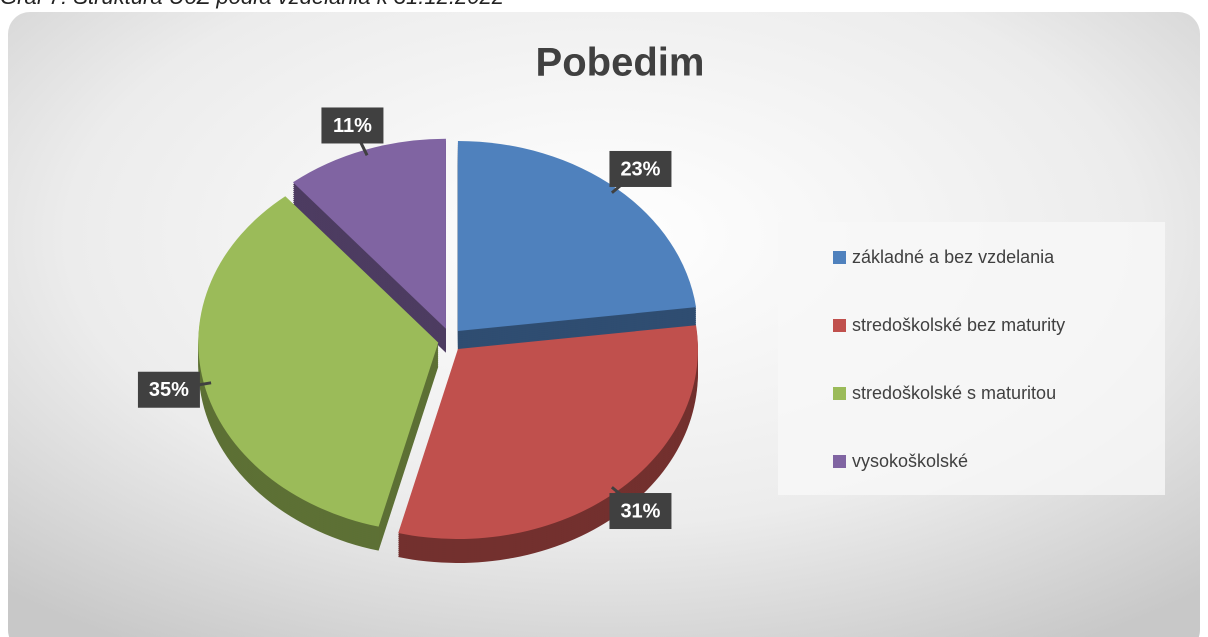 This screenshot has height=637, width=1208. I want to click on chart-title: Pobedim, so click(620, 63).